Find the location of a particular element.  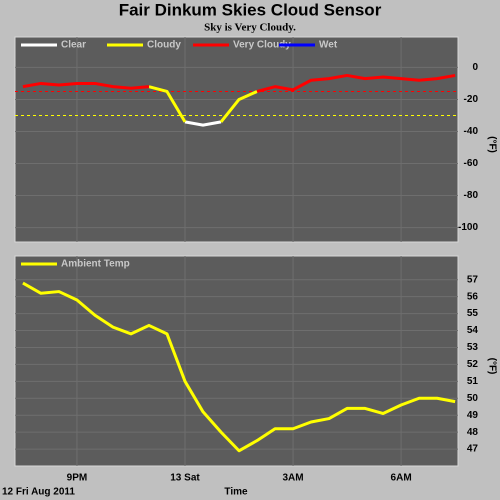

y-tick-label: -60 is located at coordinates (471, 163).